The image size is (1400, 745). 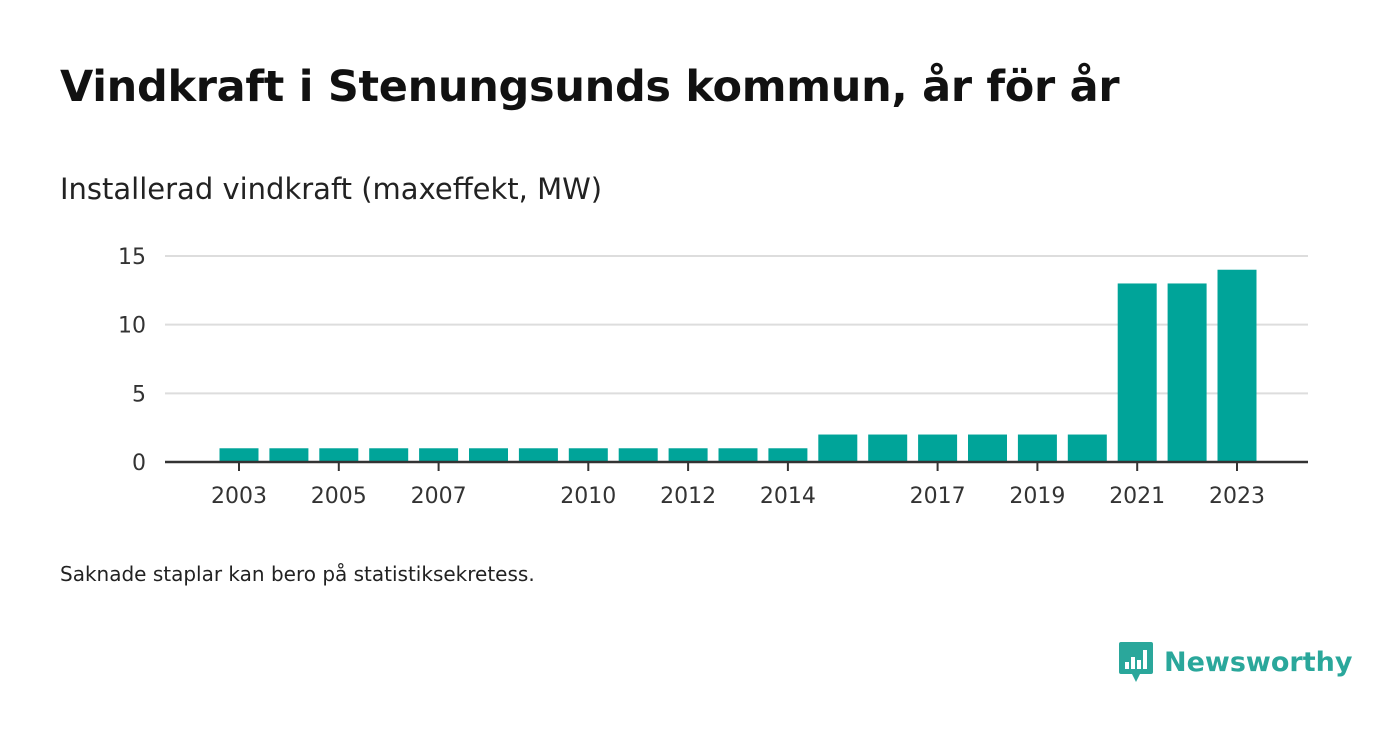 What do you see at coordinates (638, 455) in the screenshot?
I see `bar-2011` at bounding box center [638, 455].